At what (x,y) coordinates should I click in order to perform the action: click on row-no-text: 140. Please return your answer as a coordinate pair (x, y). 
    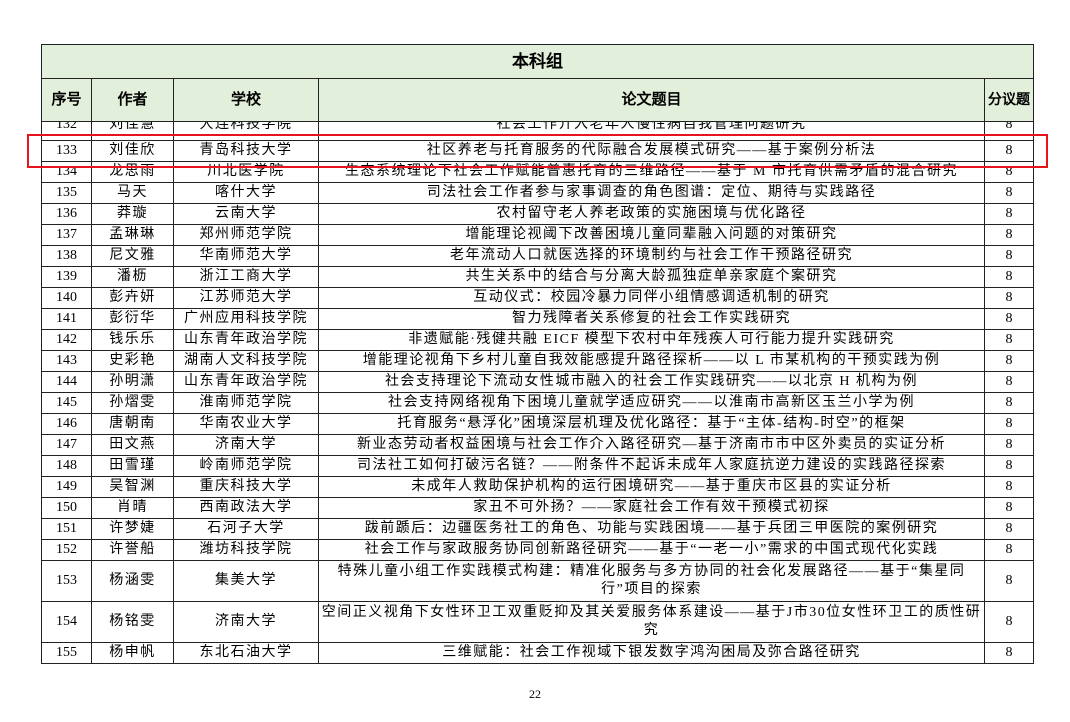
    Looking at the image, I should click on (66, 297).